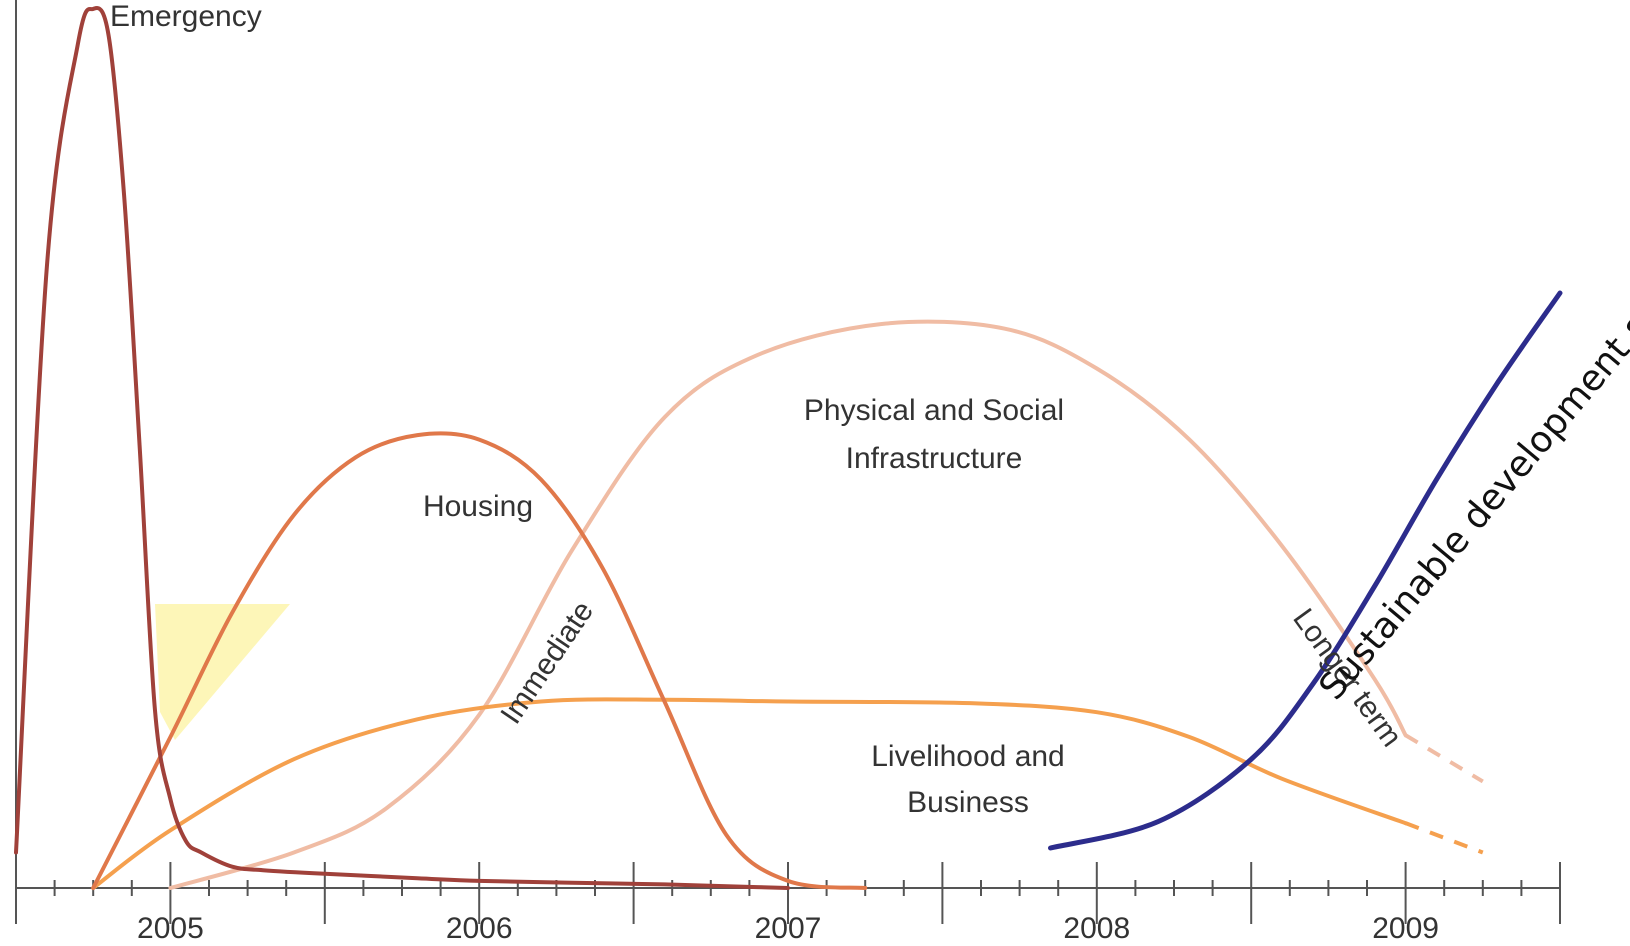 Image resolution: width=1630 pixels, height=946 pixels. Describe the element at coordinates (1444, 758) in the screenshot. I see `series-extension-physical-and-social-infrastructure` at that location.